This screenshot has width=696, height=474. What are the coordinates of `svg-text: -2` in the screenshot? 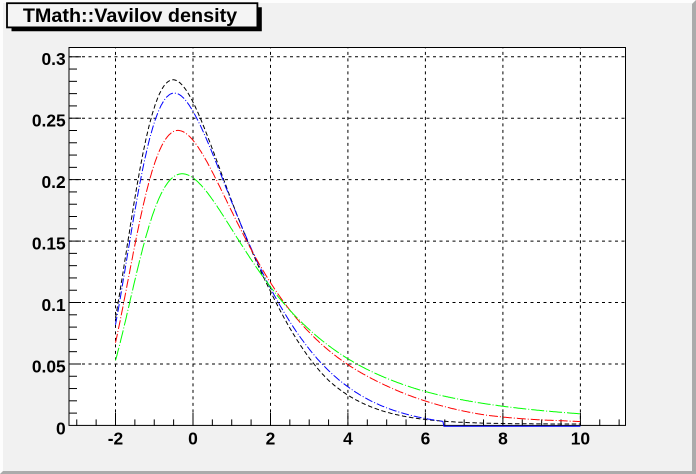 It's located at (115, 439).